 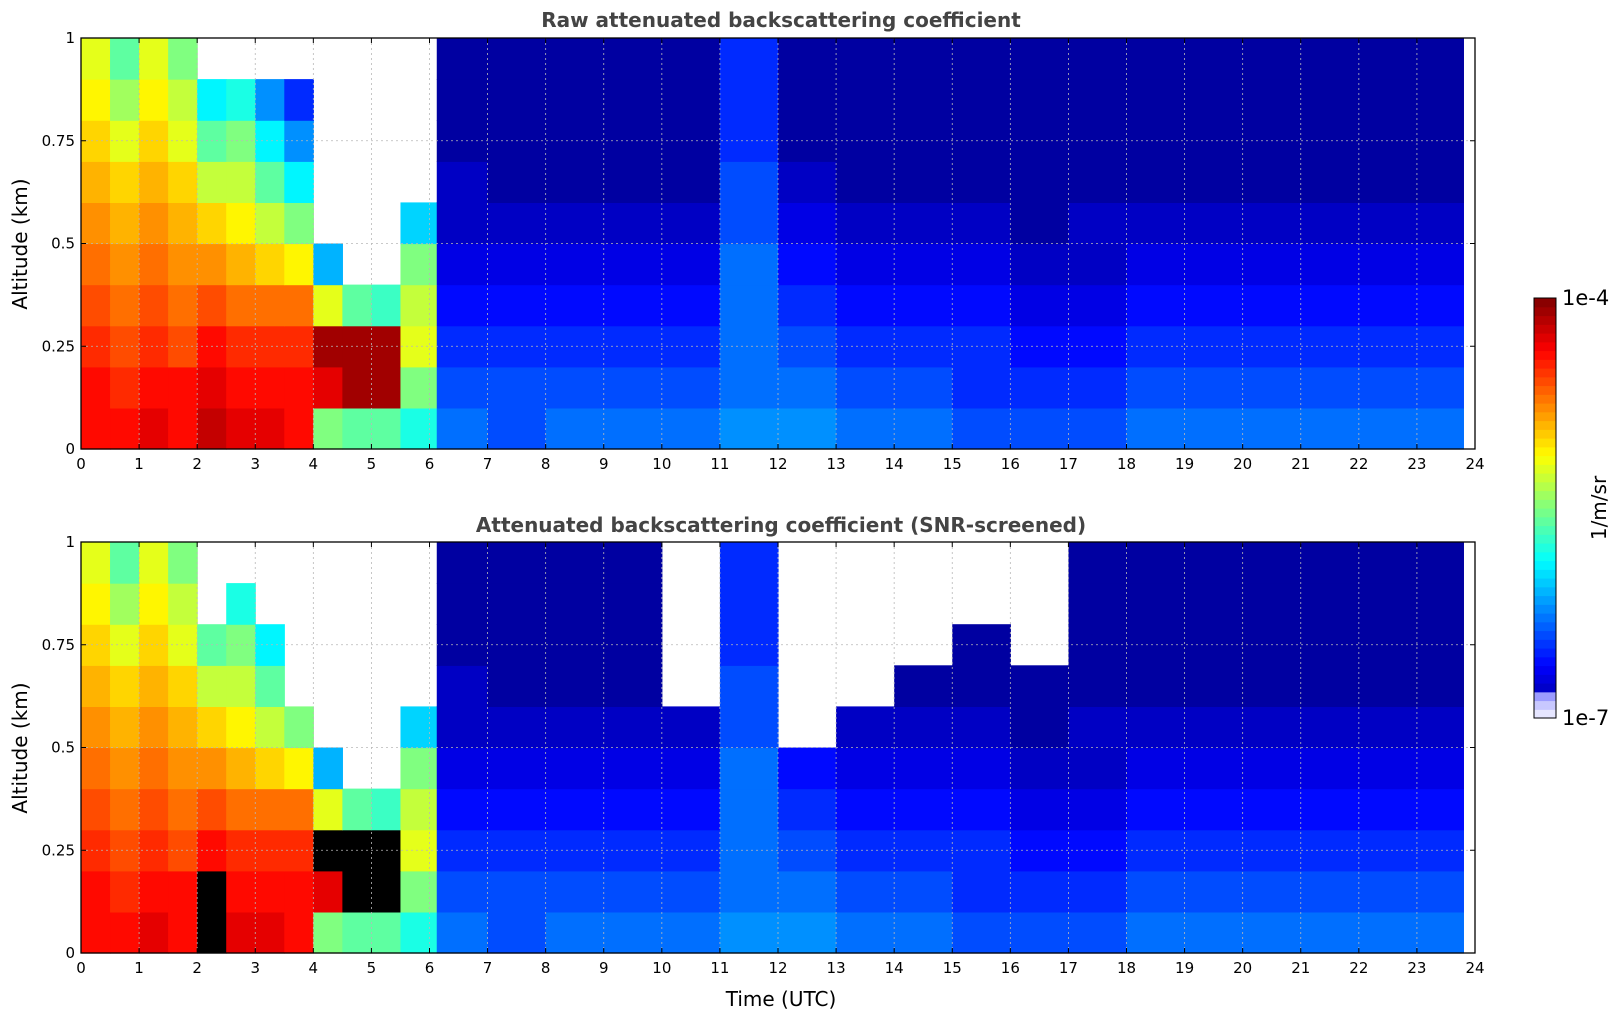 What do you see at coordinates (63, 748) in the screenshot?
I see `y-tick-label: 0.5` at bounding box center [63, 748].